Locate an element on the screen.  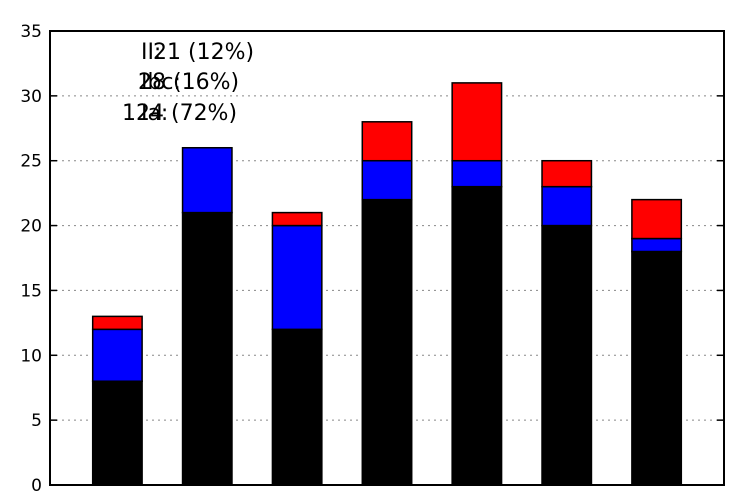
annotation-value: 28 (16%) is located at coordinates (188, 82).